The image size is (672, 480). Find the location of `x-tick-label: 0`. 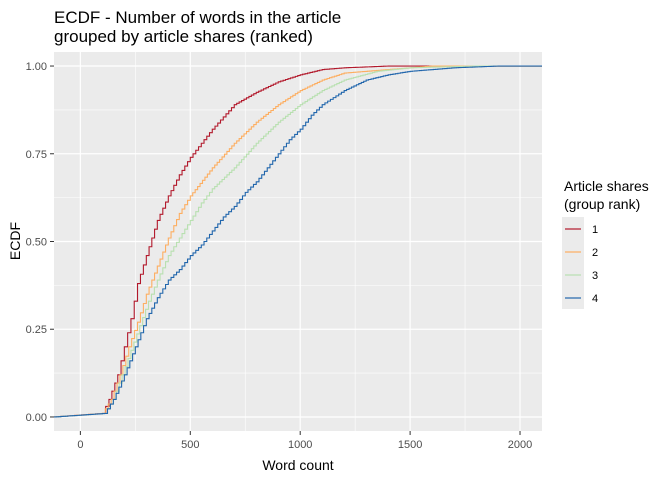

x-tick-label: 0 is located at coordinates (80, 445).